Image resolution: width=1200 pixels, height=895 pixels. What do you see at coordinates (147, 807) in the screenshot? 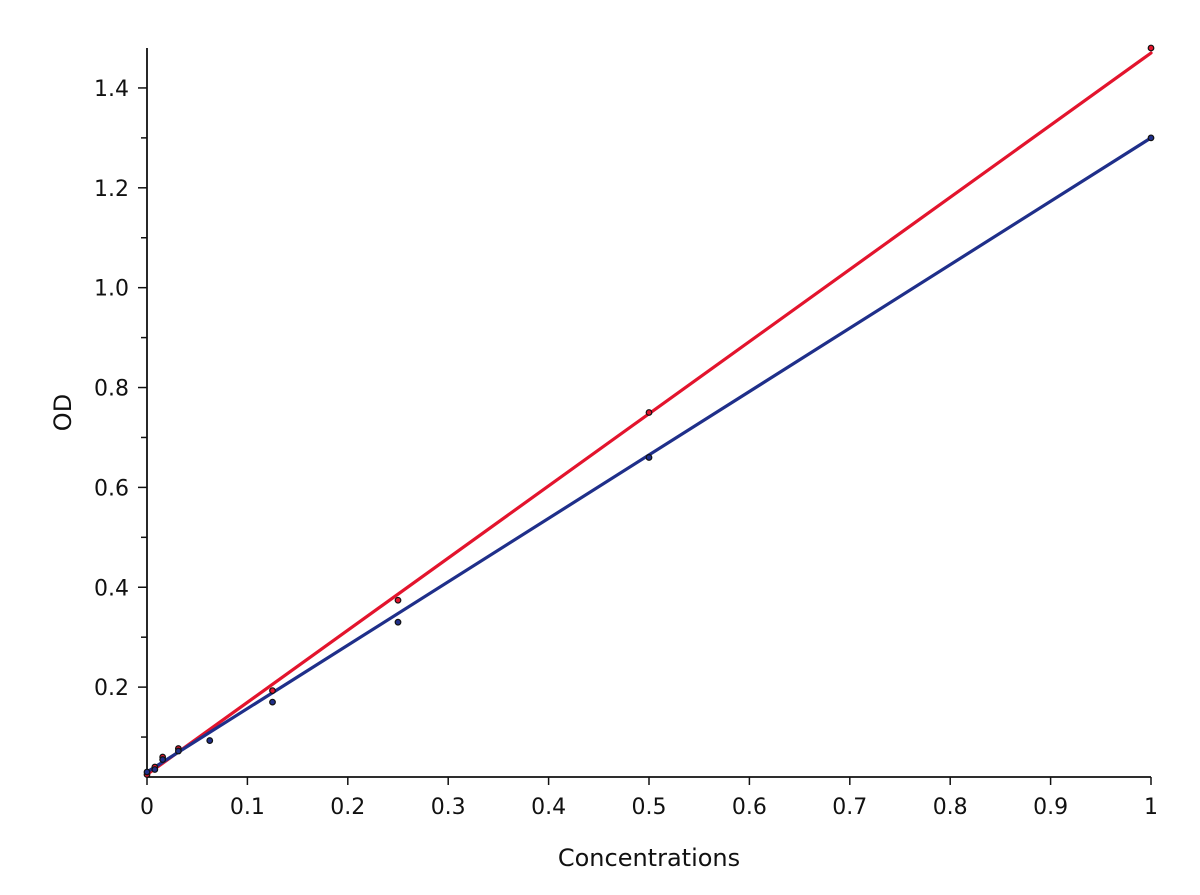
I see `x-tick-label: 0` at bounding box center [147, 807].